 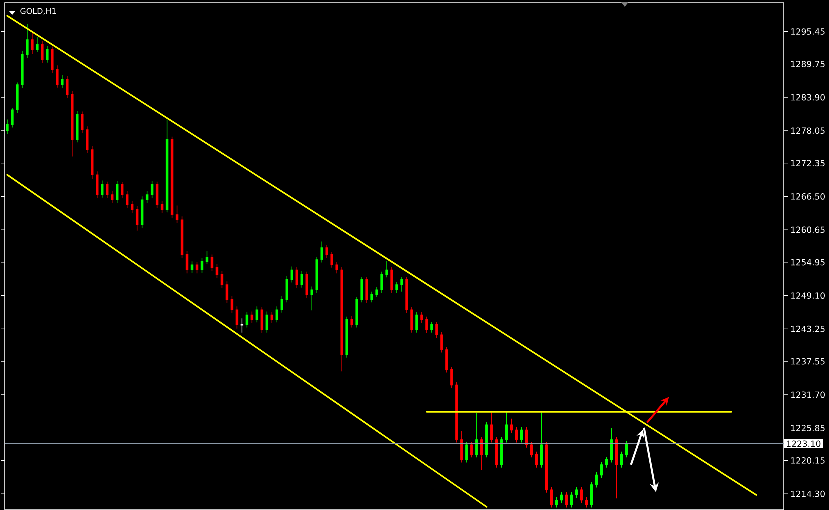 What do you see at coordinates (808, 395) in the screenshot?
I see `y-tick-label: 1231.70` at bounding box center [808, 395].